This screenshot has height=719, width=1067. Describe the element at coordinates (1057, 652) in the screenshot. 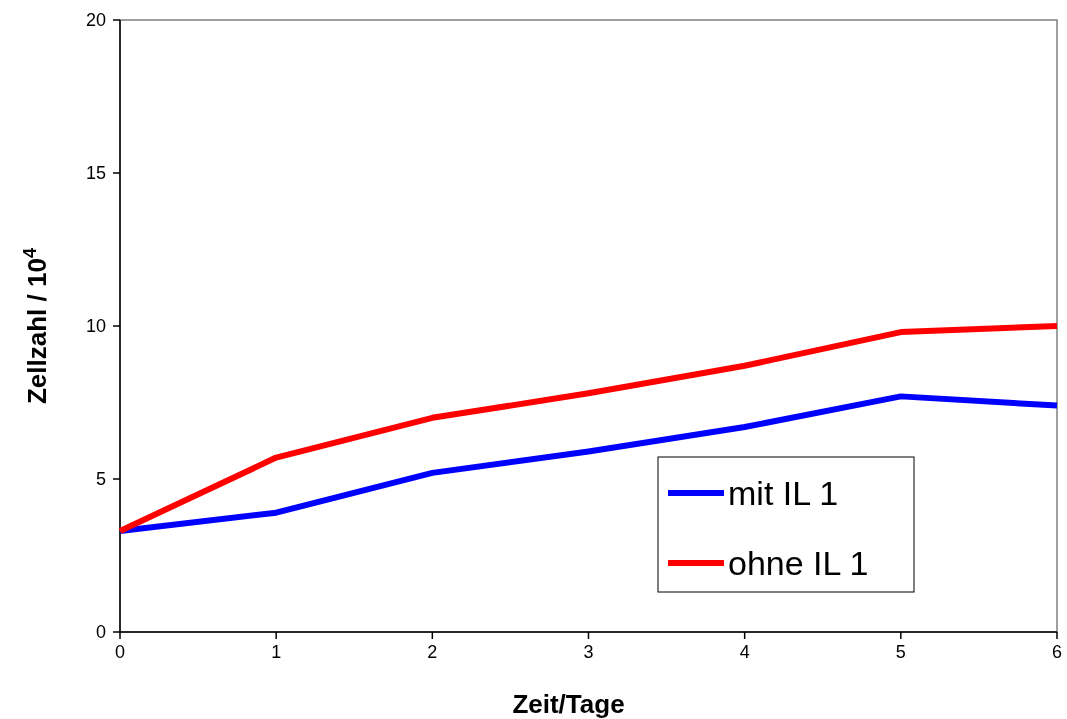

I see `x-tick-label: 6` at that location.